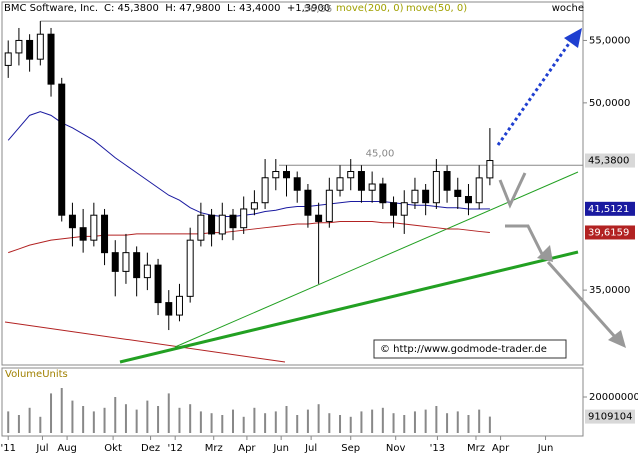 This screenshot has width=638, height=455. Describe the element at coordinates (67, 448) in the screenshot. I see `x-tick-label: Aug` at that location.